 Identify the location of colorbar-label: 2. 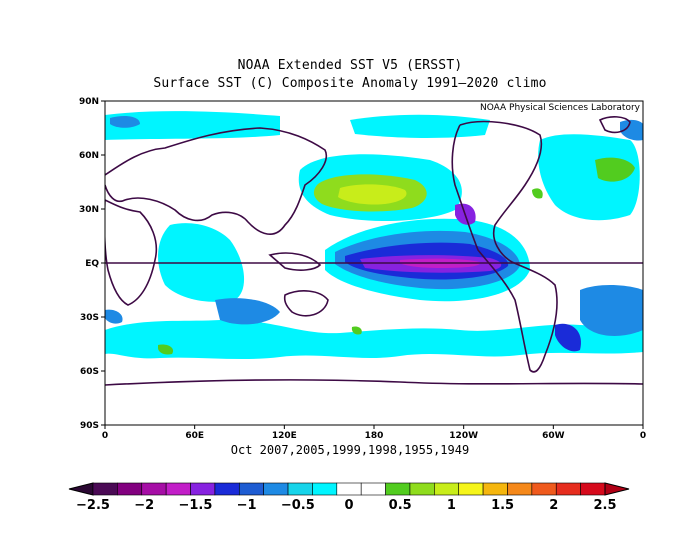
(553, 505).